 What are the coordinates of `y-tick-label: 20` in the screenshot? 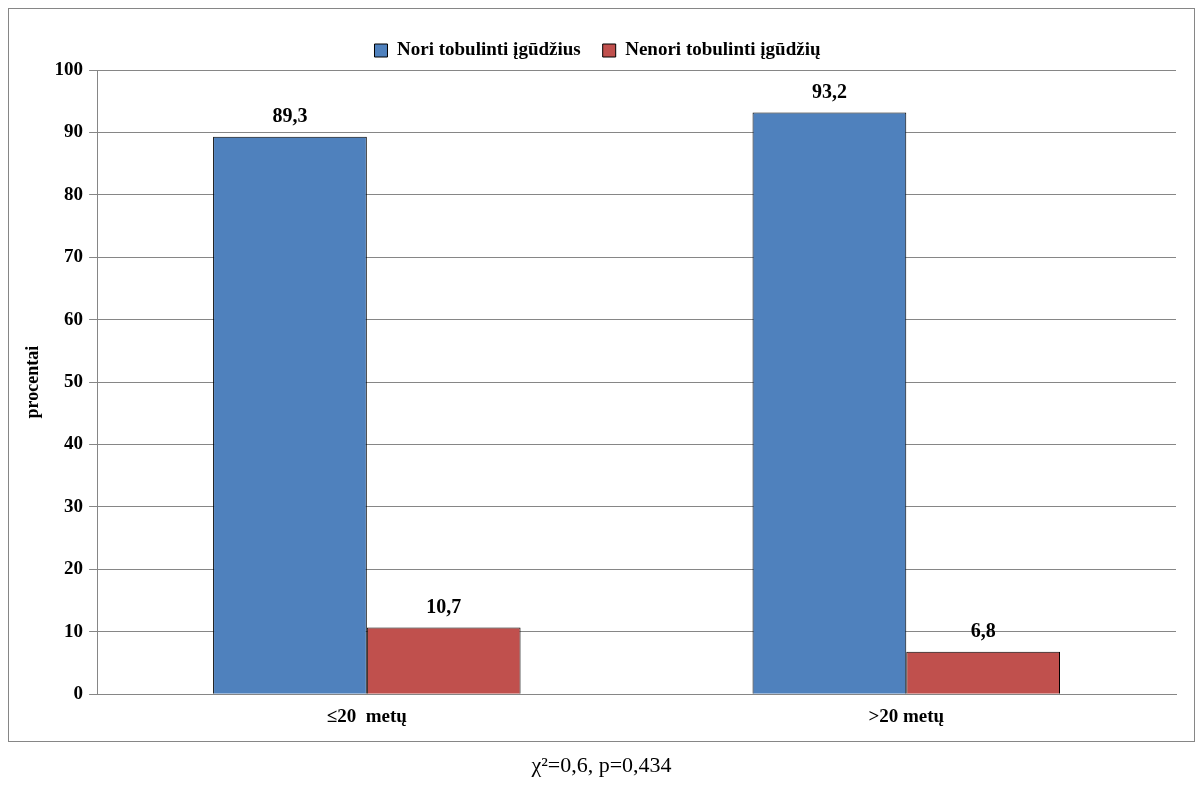 It's located at (74, 568).